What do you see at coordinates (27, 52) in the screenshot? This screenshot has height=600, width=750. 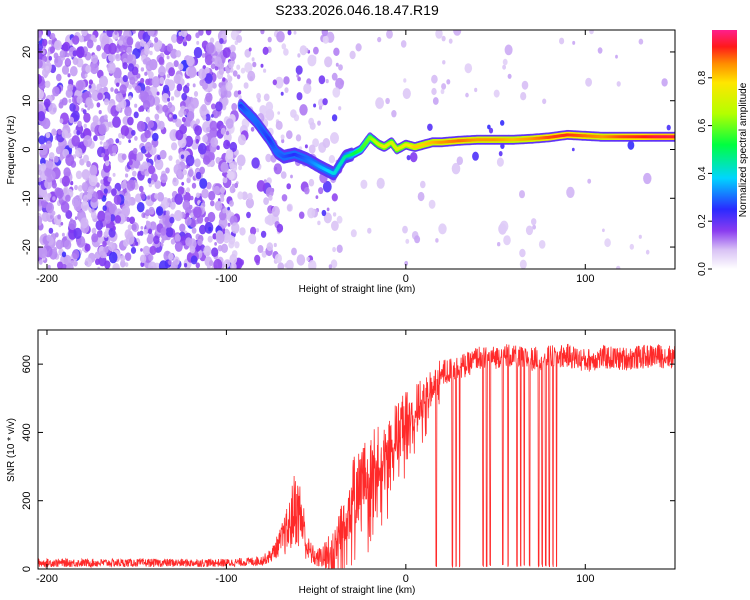 I see `y-tick-label: 20` at bounding box center [27, 52].